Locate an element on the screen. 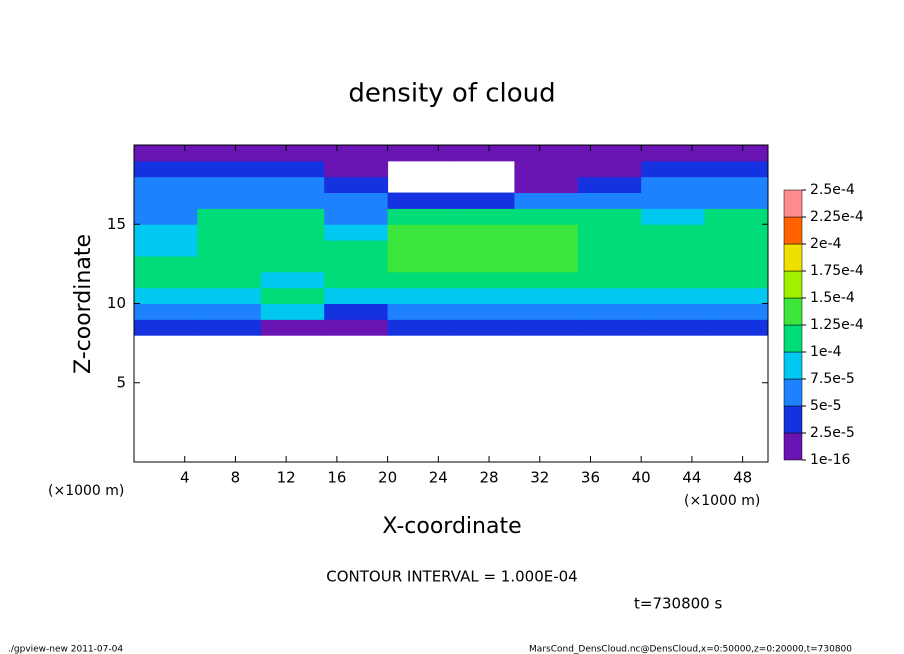 Image resolution: width=904 pixels, height=654 pixels. x-tick-label: 32 is located at coordinates (539, 478).